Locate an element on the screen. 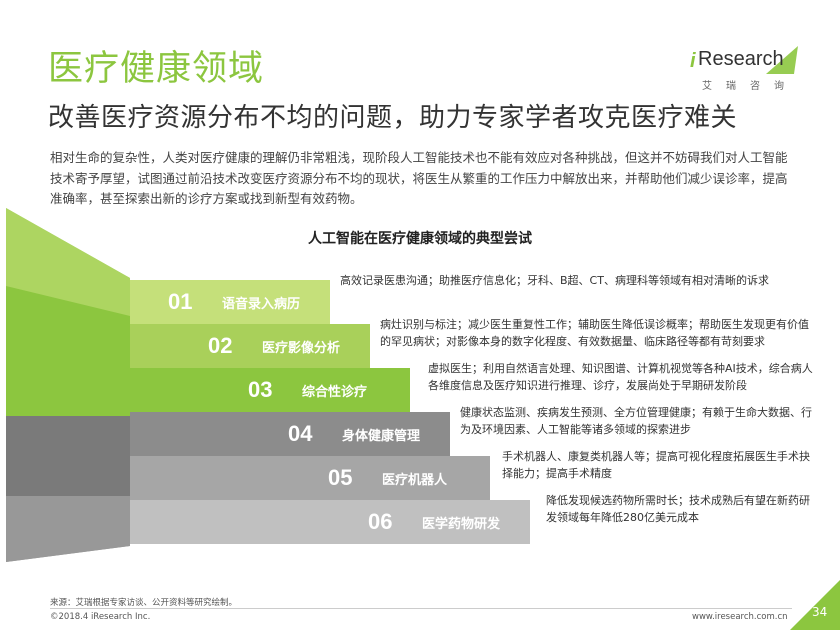 This screenshot has width=840, height=630. page-corner-badge is located at coordinates (815, 605).